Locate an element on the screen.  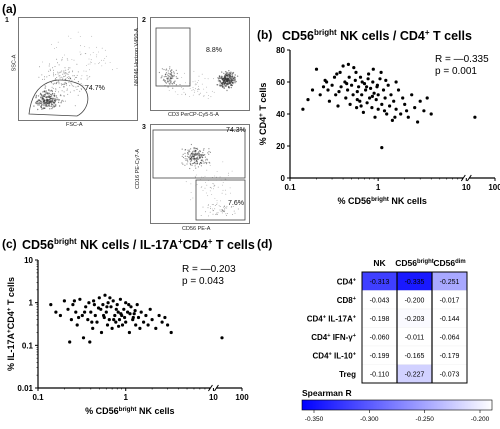
chart-b-y-tick-label: 40 is located at coordinates (280, 114).